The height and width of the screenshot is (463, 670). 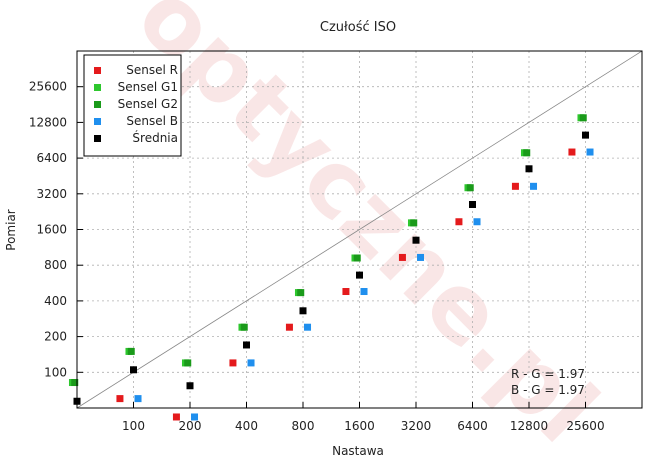 What do you see at coordinates (416, 426) in the screenshot?
I see `x-tick-label: 3200` at bounding box center [416, 426].